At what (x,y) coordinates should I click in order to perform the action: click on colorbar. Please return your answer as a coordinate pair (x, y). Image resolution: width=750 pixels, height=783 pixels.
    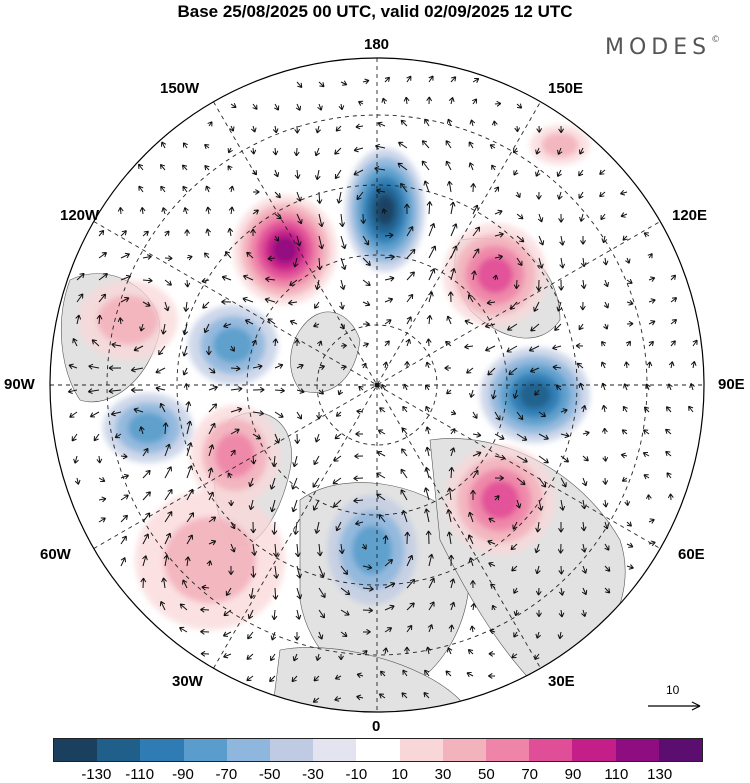
    Looking at the image, I should click on (378, 750).